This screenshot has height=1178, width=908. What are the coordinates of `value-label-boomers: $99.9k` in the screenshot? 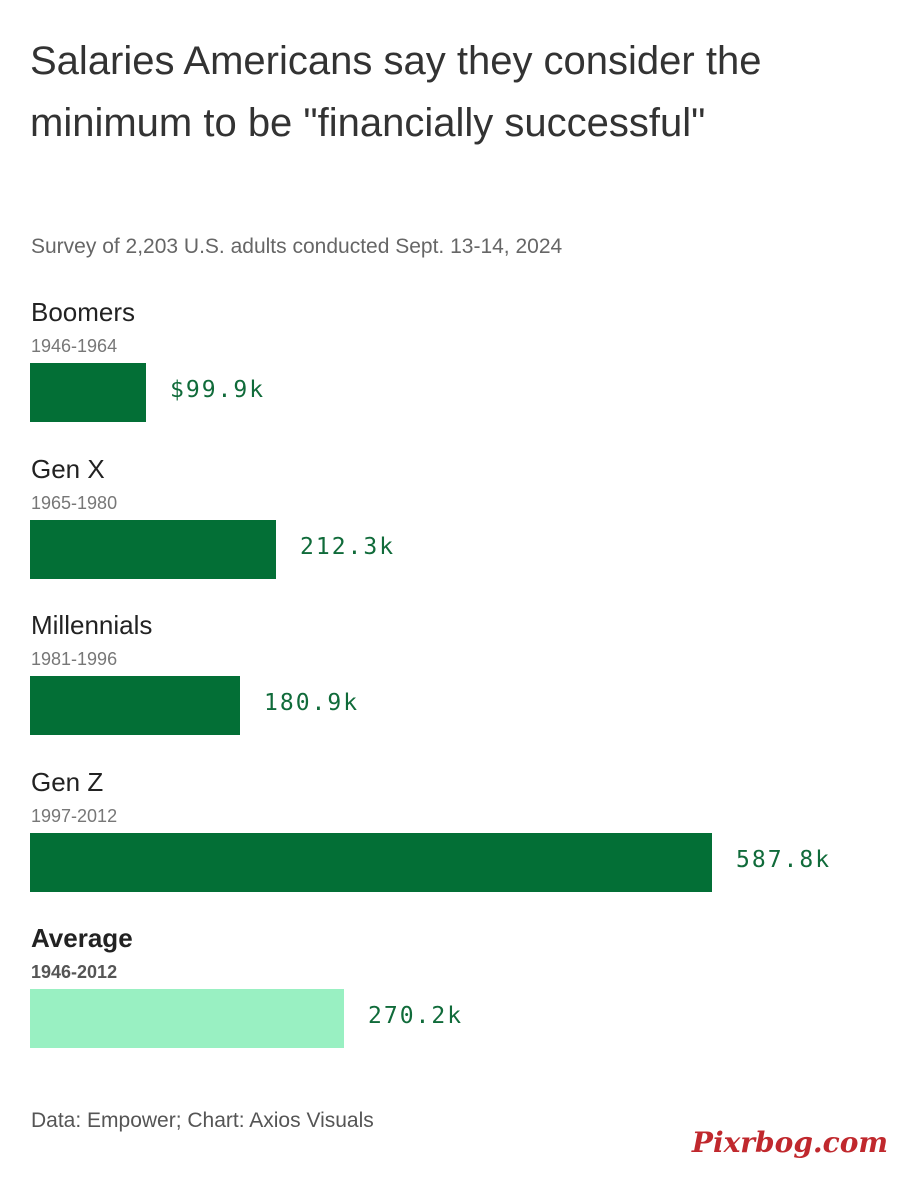 It's located at (218, 390).